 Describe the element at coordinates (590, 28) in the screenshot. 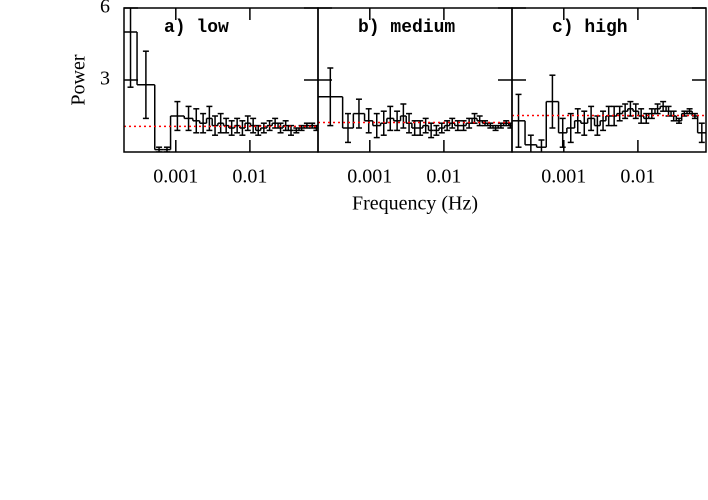

I see `panel-title: c) high` at that location.